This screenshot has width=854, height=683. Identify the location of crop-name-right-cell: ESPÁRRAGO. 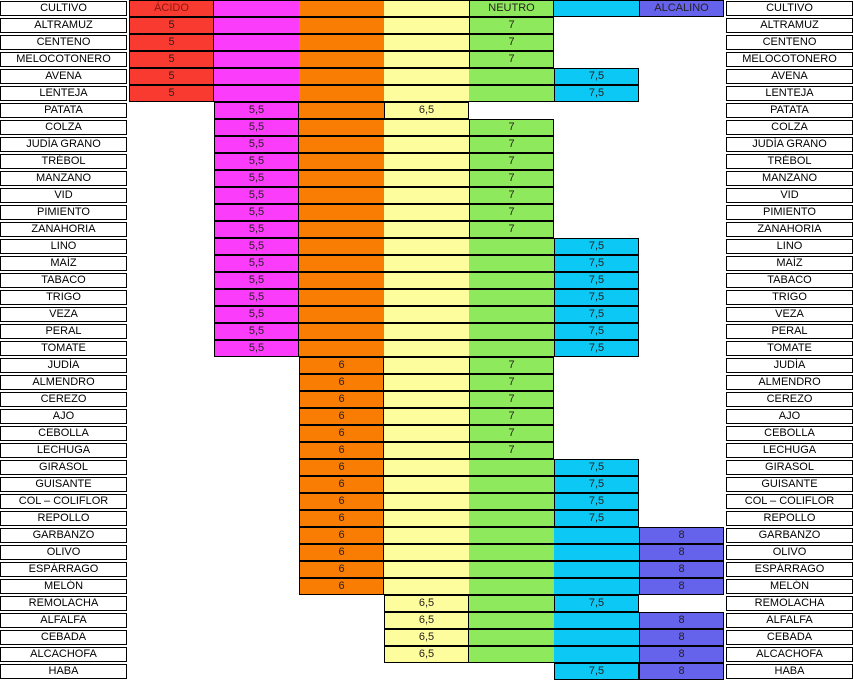
(789, 569).